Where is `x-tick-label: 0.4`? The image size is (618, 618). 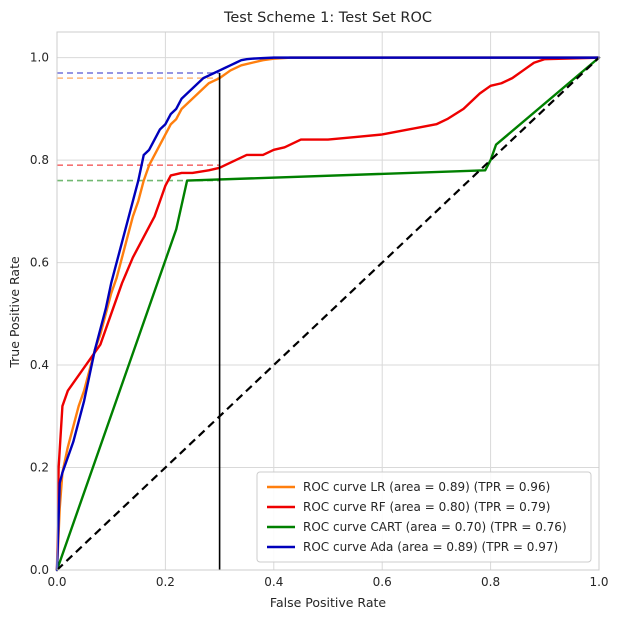 x-tick-label: 0.4 is located at coordinates (273, 582).